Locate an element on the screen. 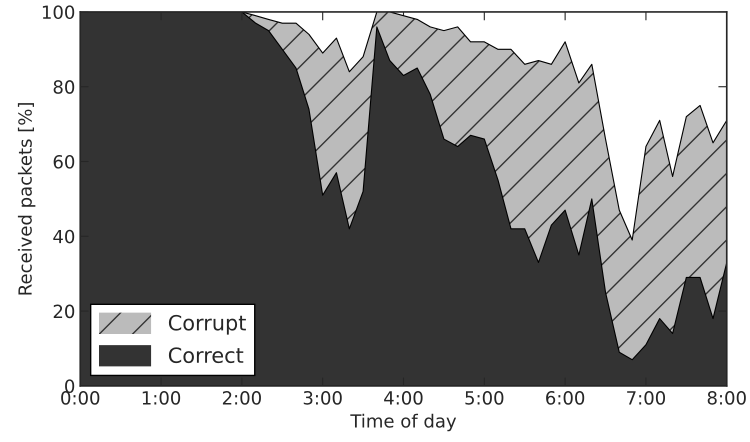  y-tick-label: 80 is located at coordinates (64, 87).